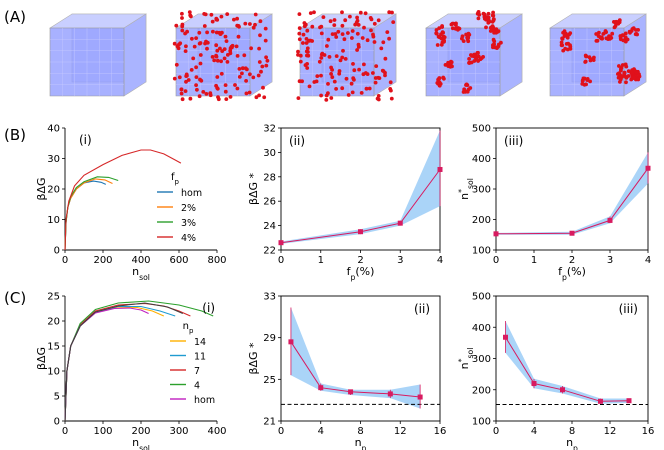  I want to click on x-tick-label: 0, so click(281, 260).